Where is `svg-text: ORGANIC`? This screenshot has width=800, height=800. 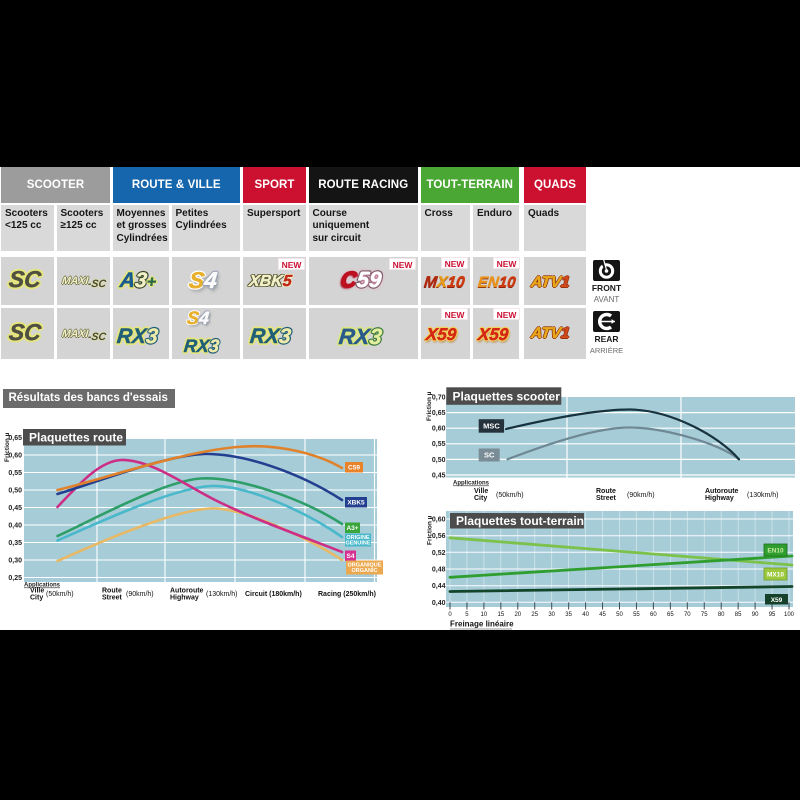 svg-text: ORGANIC is located at coordinates (365, 571).